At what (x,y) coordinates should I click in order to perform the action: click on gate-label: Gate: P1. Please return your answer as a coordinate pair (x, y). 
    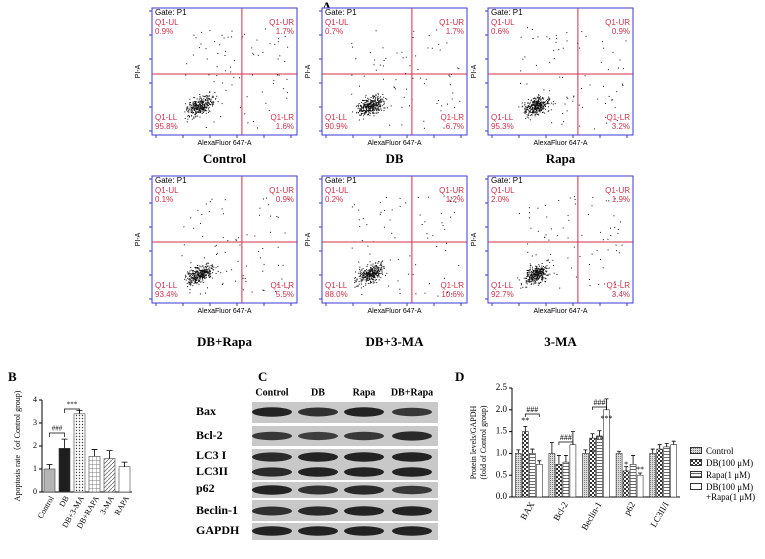
    Looking at the image, I should click on (507, 12).